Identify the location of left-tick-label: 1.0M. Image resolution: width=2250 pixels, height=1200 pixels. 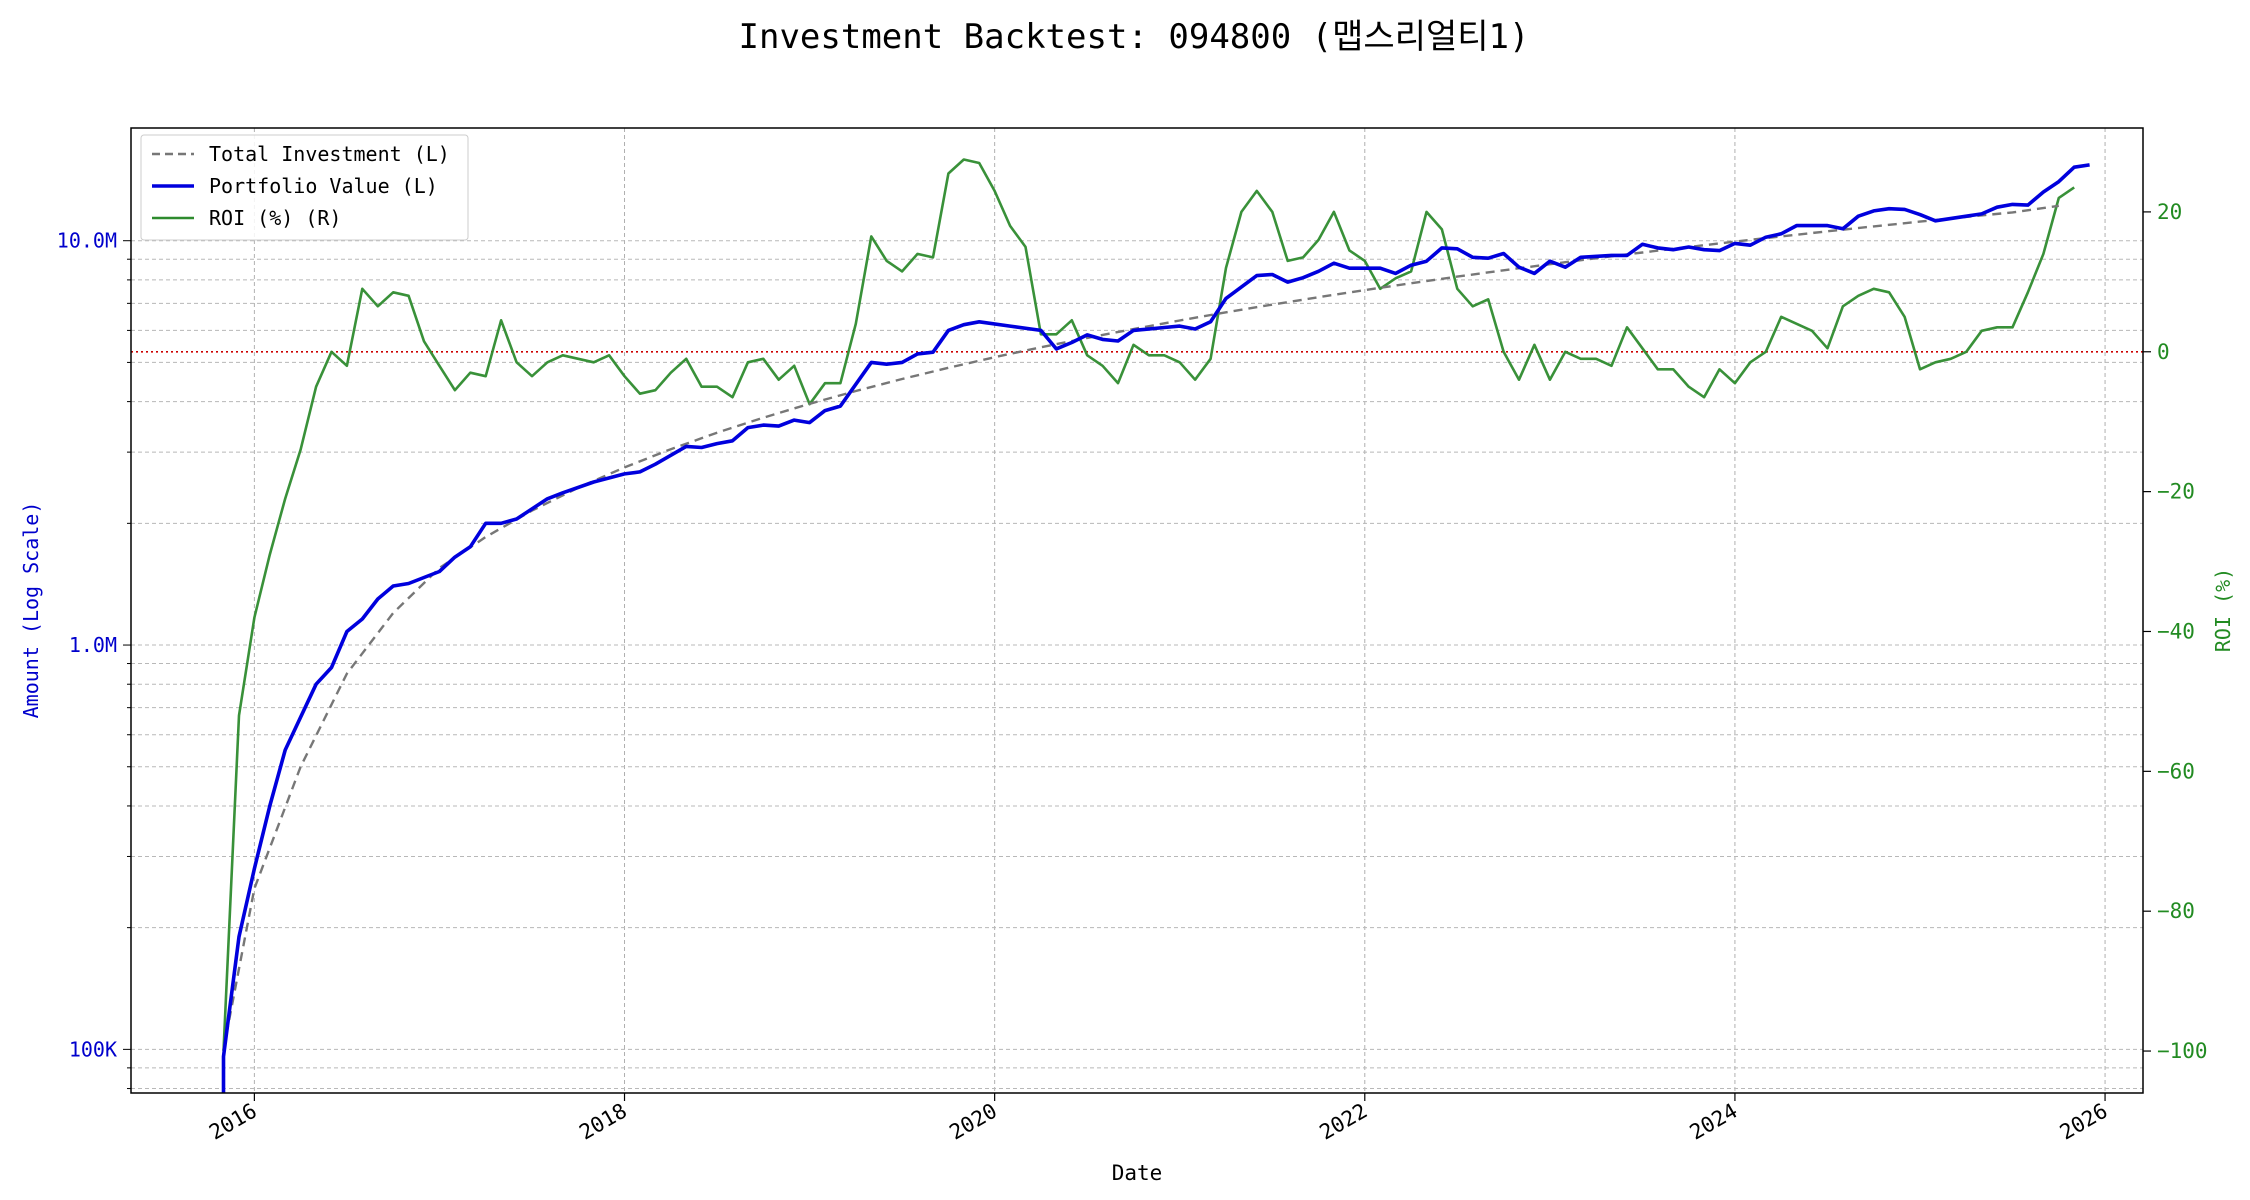
(93, 645).